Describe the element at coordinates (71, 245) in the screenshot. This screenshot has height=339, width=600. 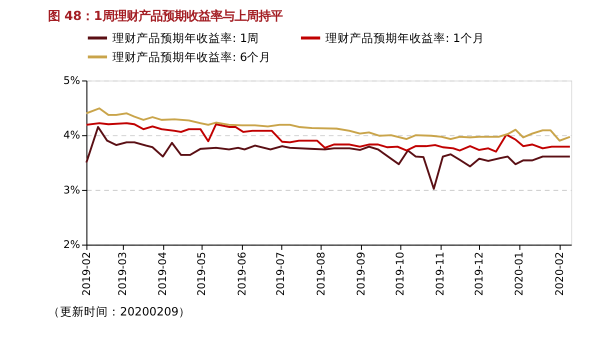
I see `y-tick-label: 2%` at that location.